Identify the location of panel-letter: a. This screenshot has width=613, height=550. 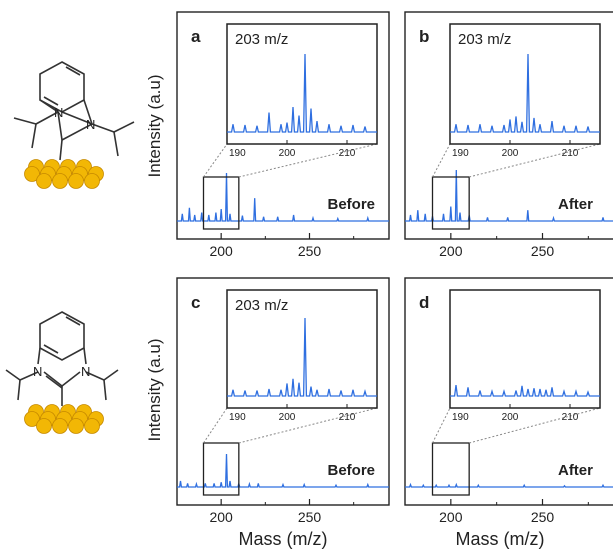
(196, 36).